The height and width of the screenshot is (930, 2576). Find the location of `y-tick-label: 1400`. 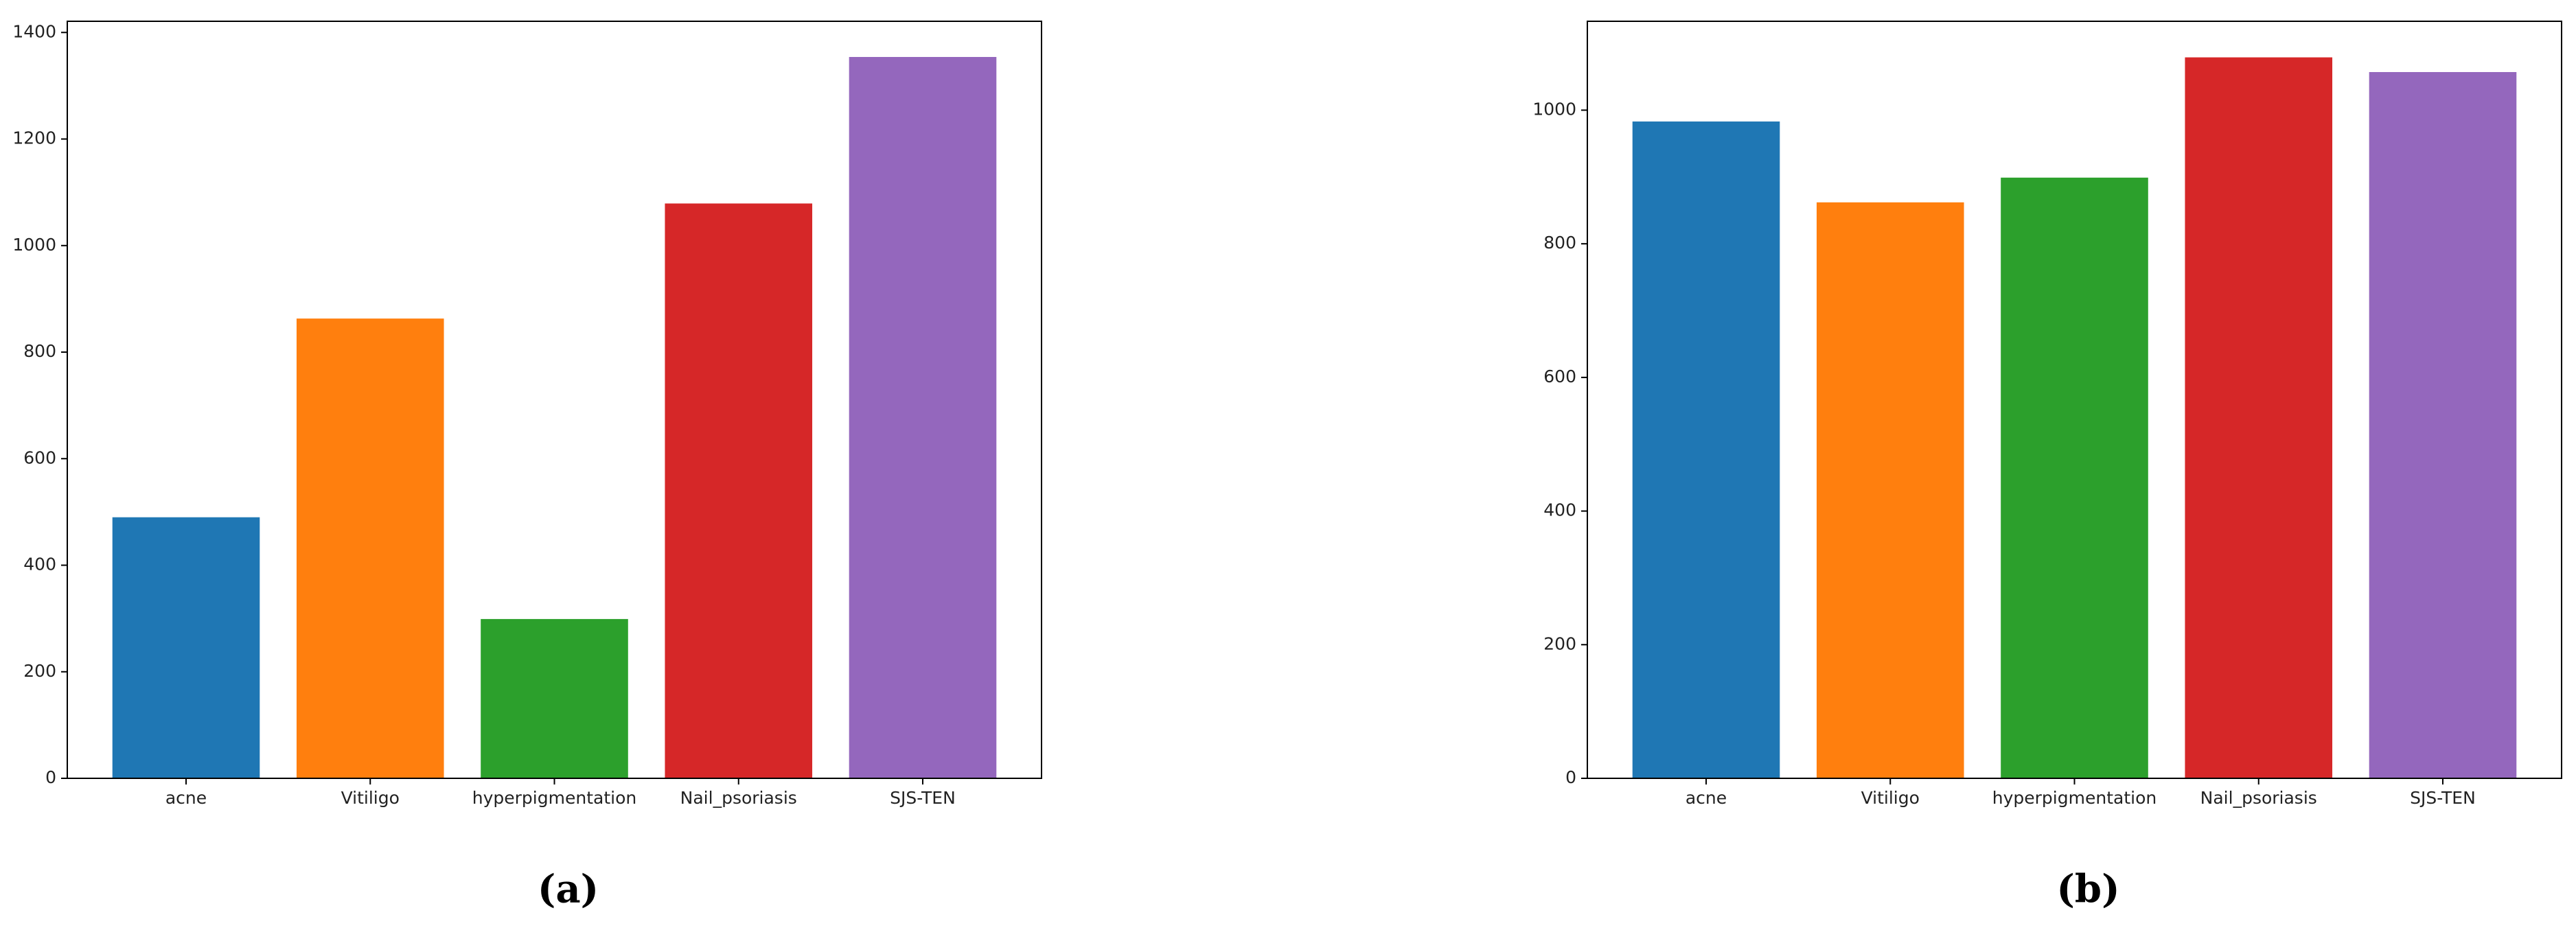

y-tick-label: 1400 is located at coordinates (34, 31).